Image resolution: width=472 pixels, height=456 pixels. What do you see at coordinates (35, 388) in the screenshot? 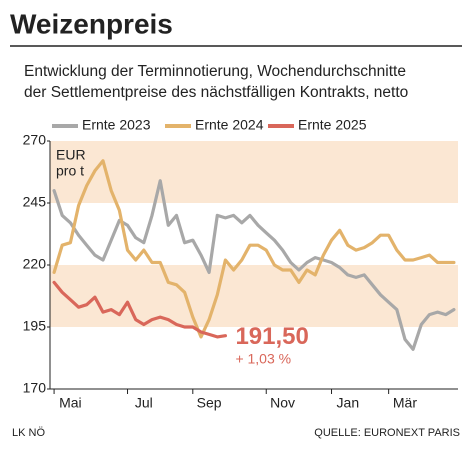
I see `y-tick-label: 170` at bounding box center [35, 388].